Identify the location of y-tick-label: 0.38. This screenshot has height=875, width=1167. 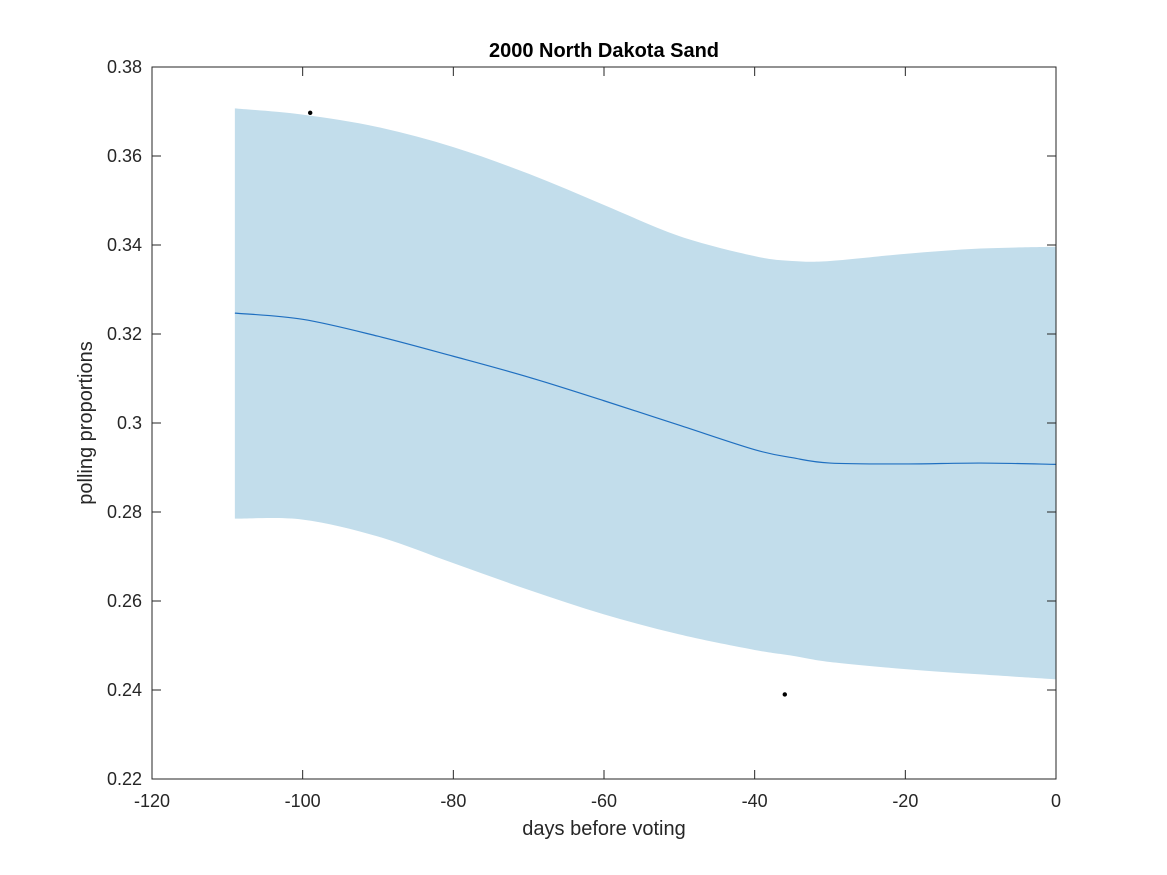
(124, 67).